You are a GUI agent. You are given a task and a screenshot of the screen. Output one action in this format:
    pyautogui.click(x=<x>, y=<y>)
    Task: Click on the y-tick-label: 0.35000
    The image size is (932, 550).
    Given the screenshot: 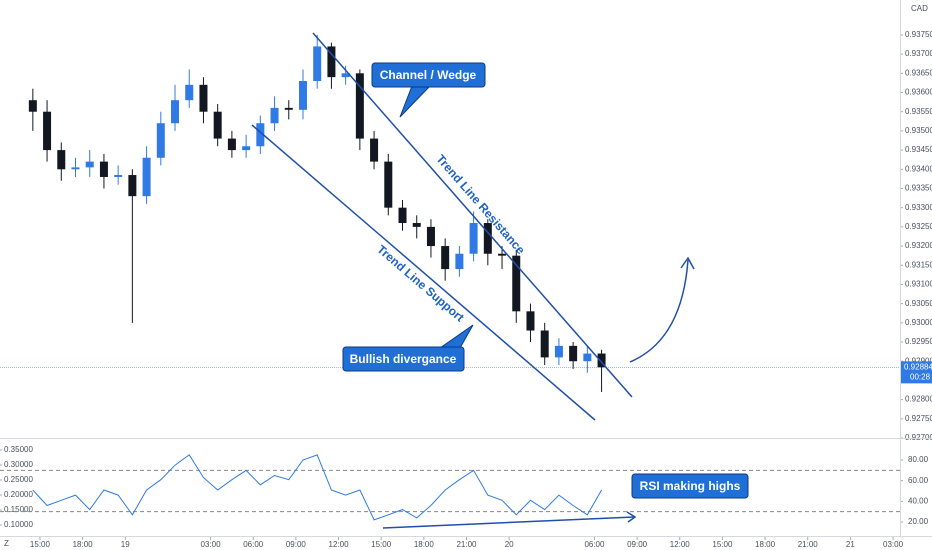 What is the action you would take?
    pyautogui.click(x=18, y=449)
    